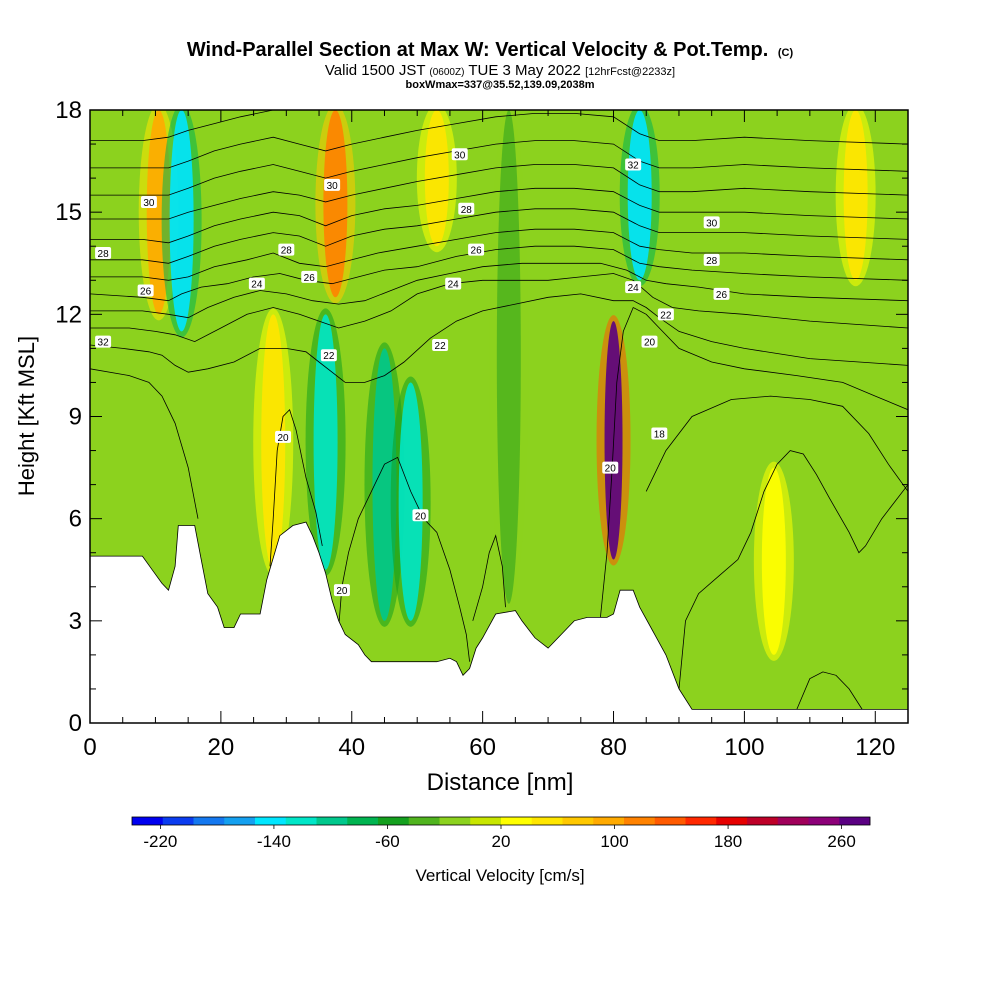 The height and width of the screenshot is (1000, 1000). I want to click on colorbar-tick-label: 20, so click(501, 841).